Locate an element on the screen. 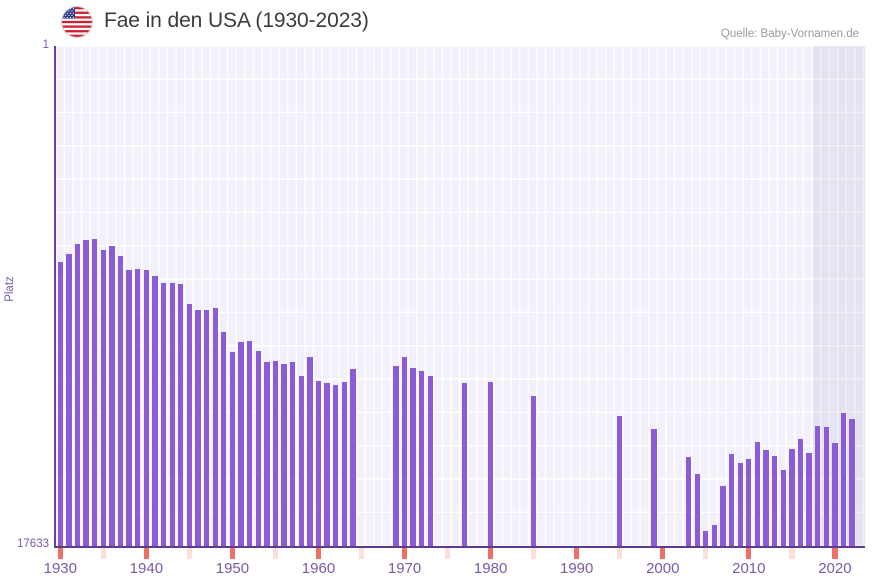 The width and height of the screenshot is (873, 587). x-axis-tick-label: 1940 is located at coordinates (146, 568).